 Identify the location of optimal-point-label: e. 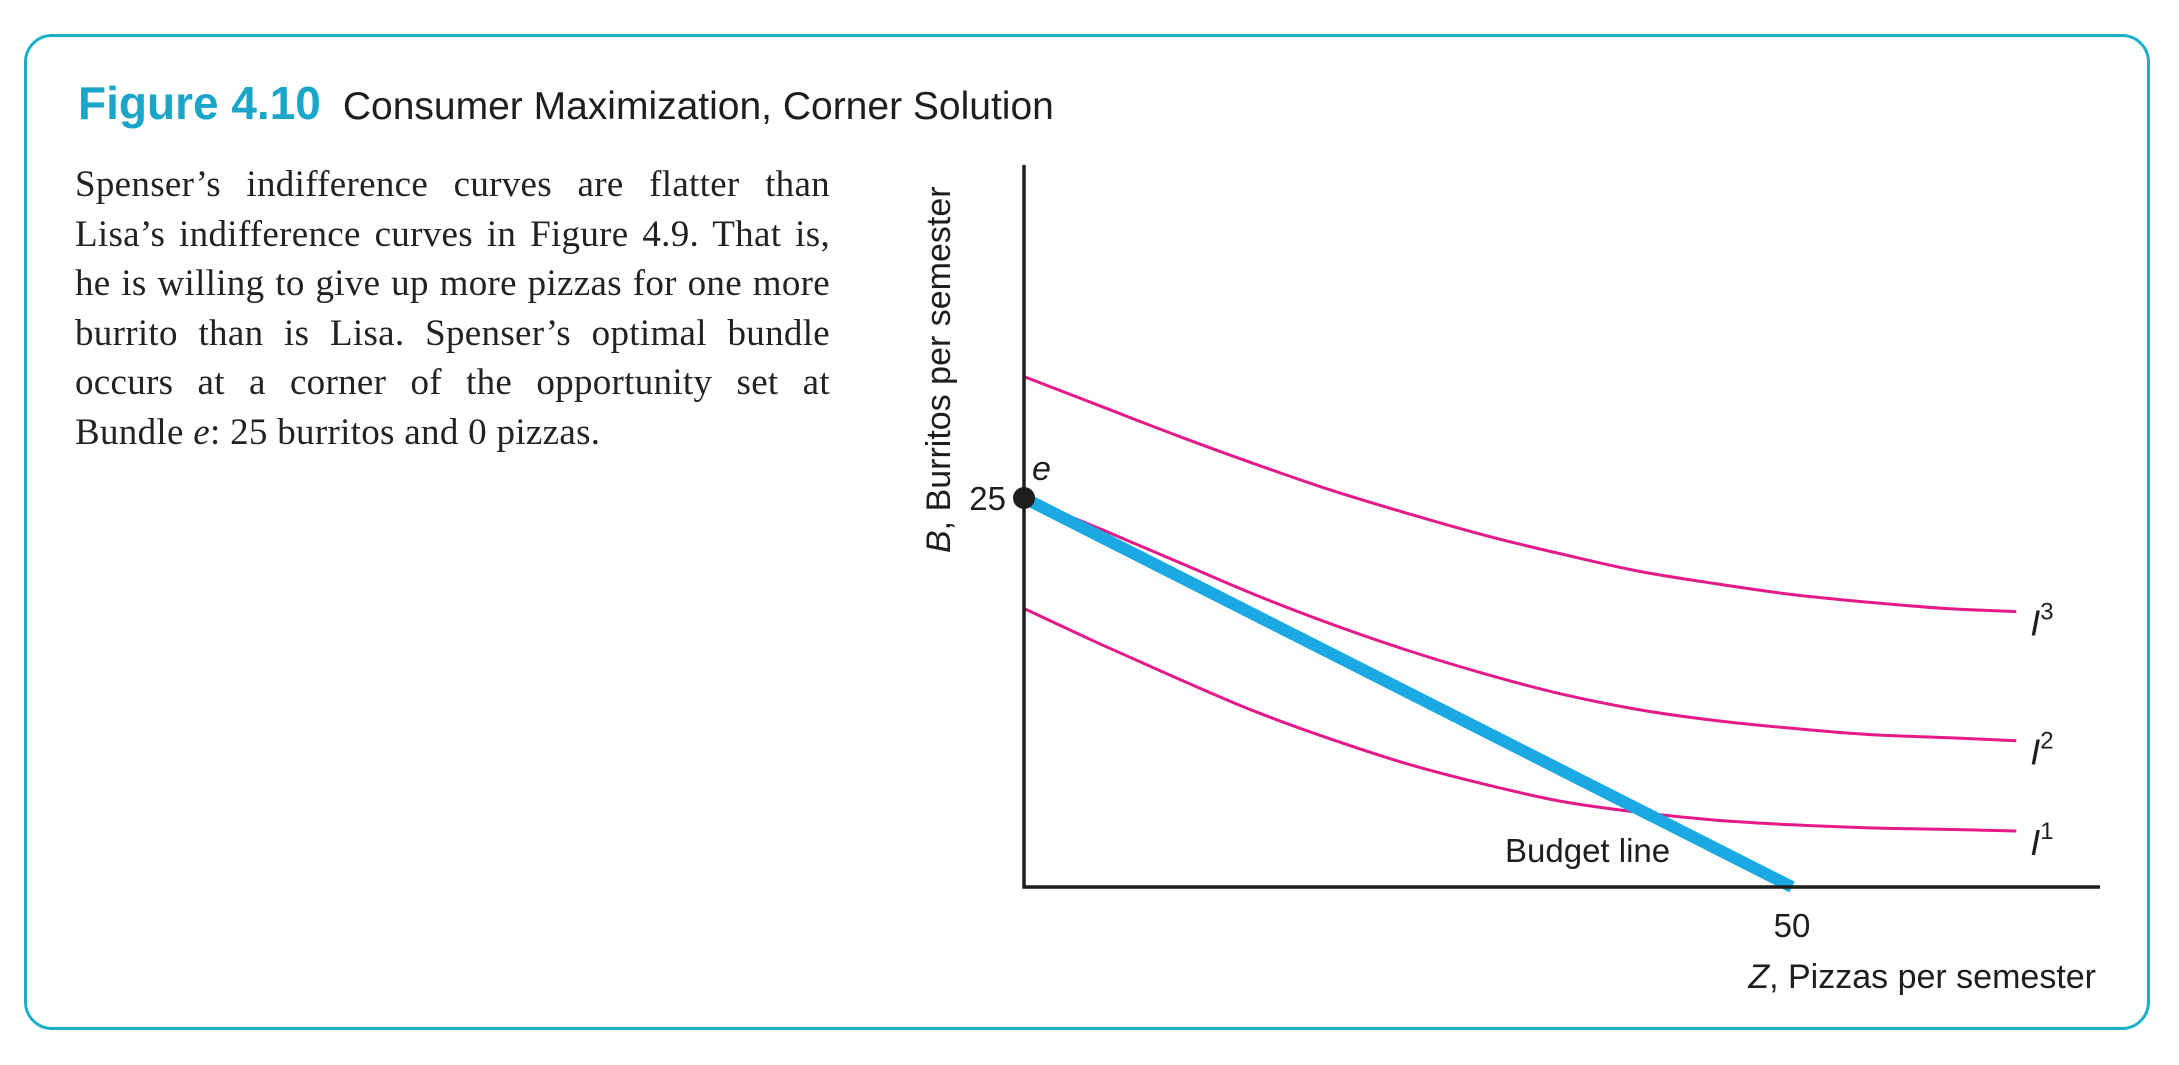
(1041, 469).